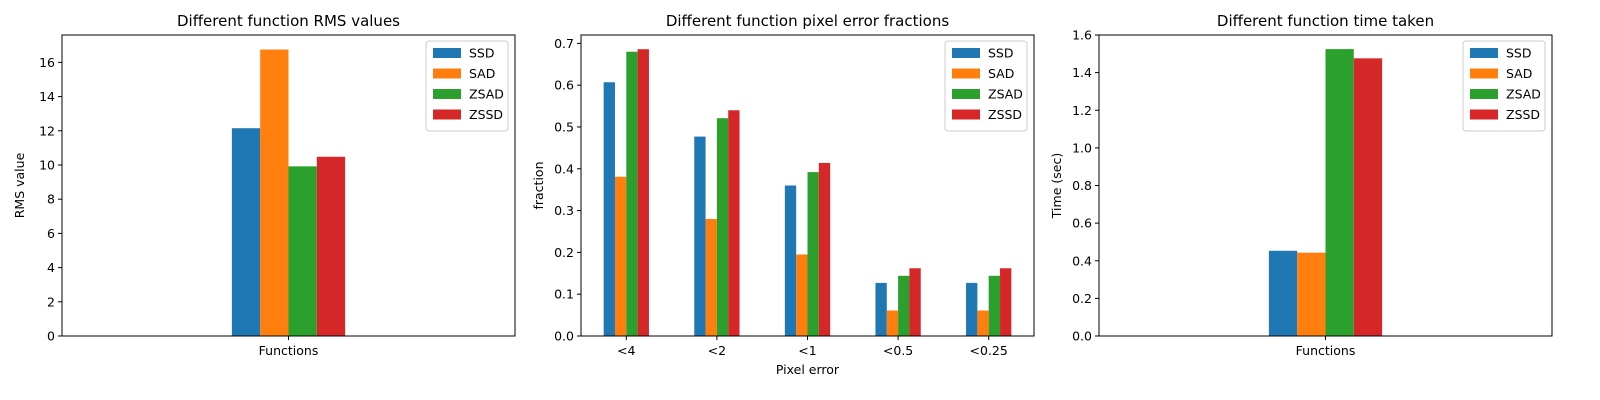 Image resolution: width=1600 pixels, height=400 pixels. I want to click on y-axis-label: fraction, so click(538, 185).